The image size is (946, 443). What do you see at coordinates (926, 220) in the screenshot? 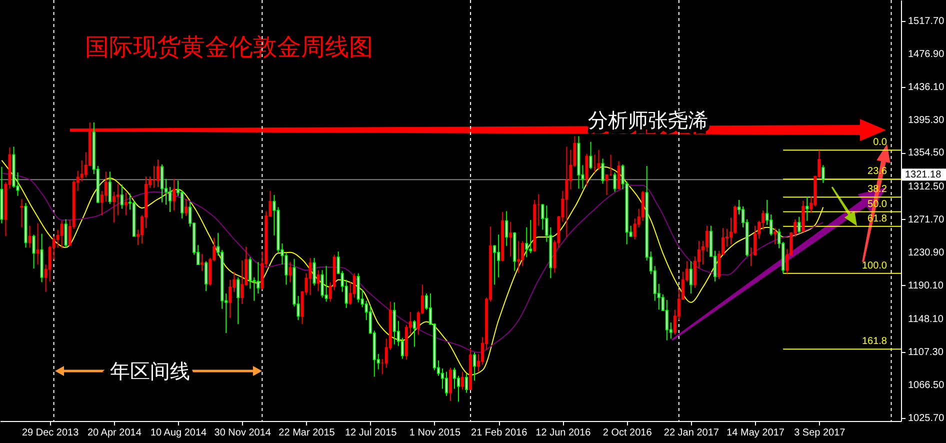
I see `y-tick-label: 1271.70` at bounding box center [926, 220].